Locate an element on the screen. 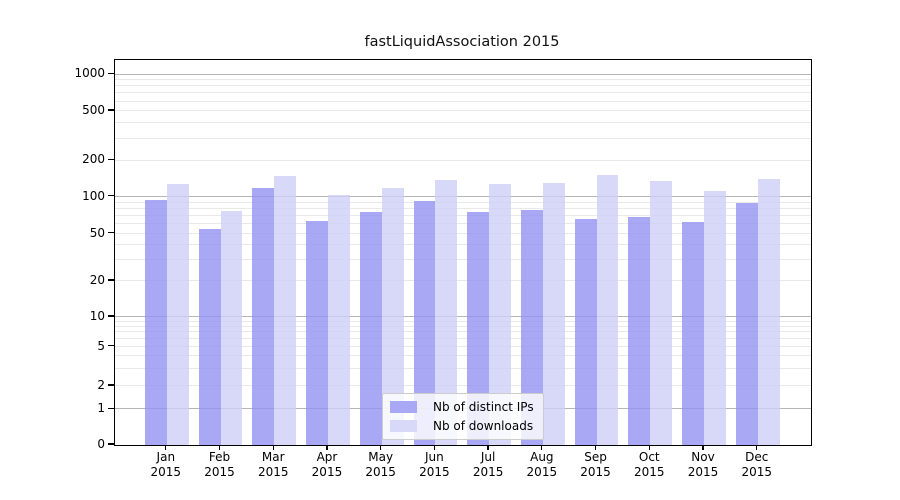 The image size is (900, 500). x-tick-label-jul: Jul 2015 is located at coordinates (488, 464).